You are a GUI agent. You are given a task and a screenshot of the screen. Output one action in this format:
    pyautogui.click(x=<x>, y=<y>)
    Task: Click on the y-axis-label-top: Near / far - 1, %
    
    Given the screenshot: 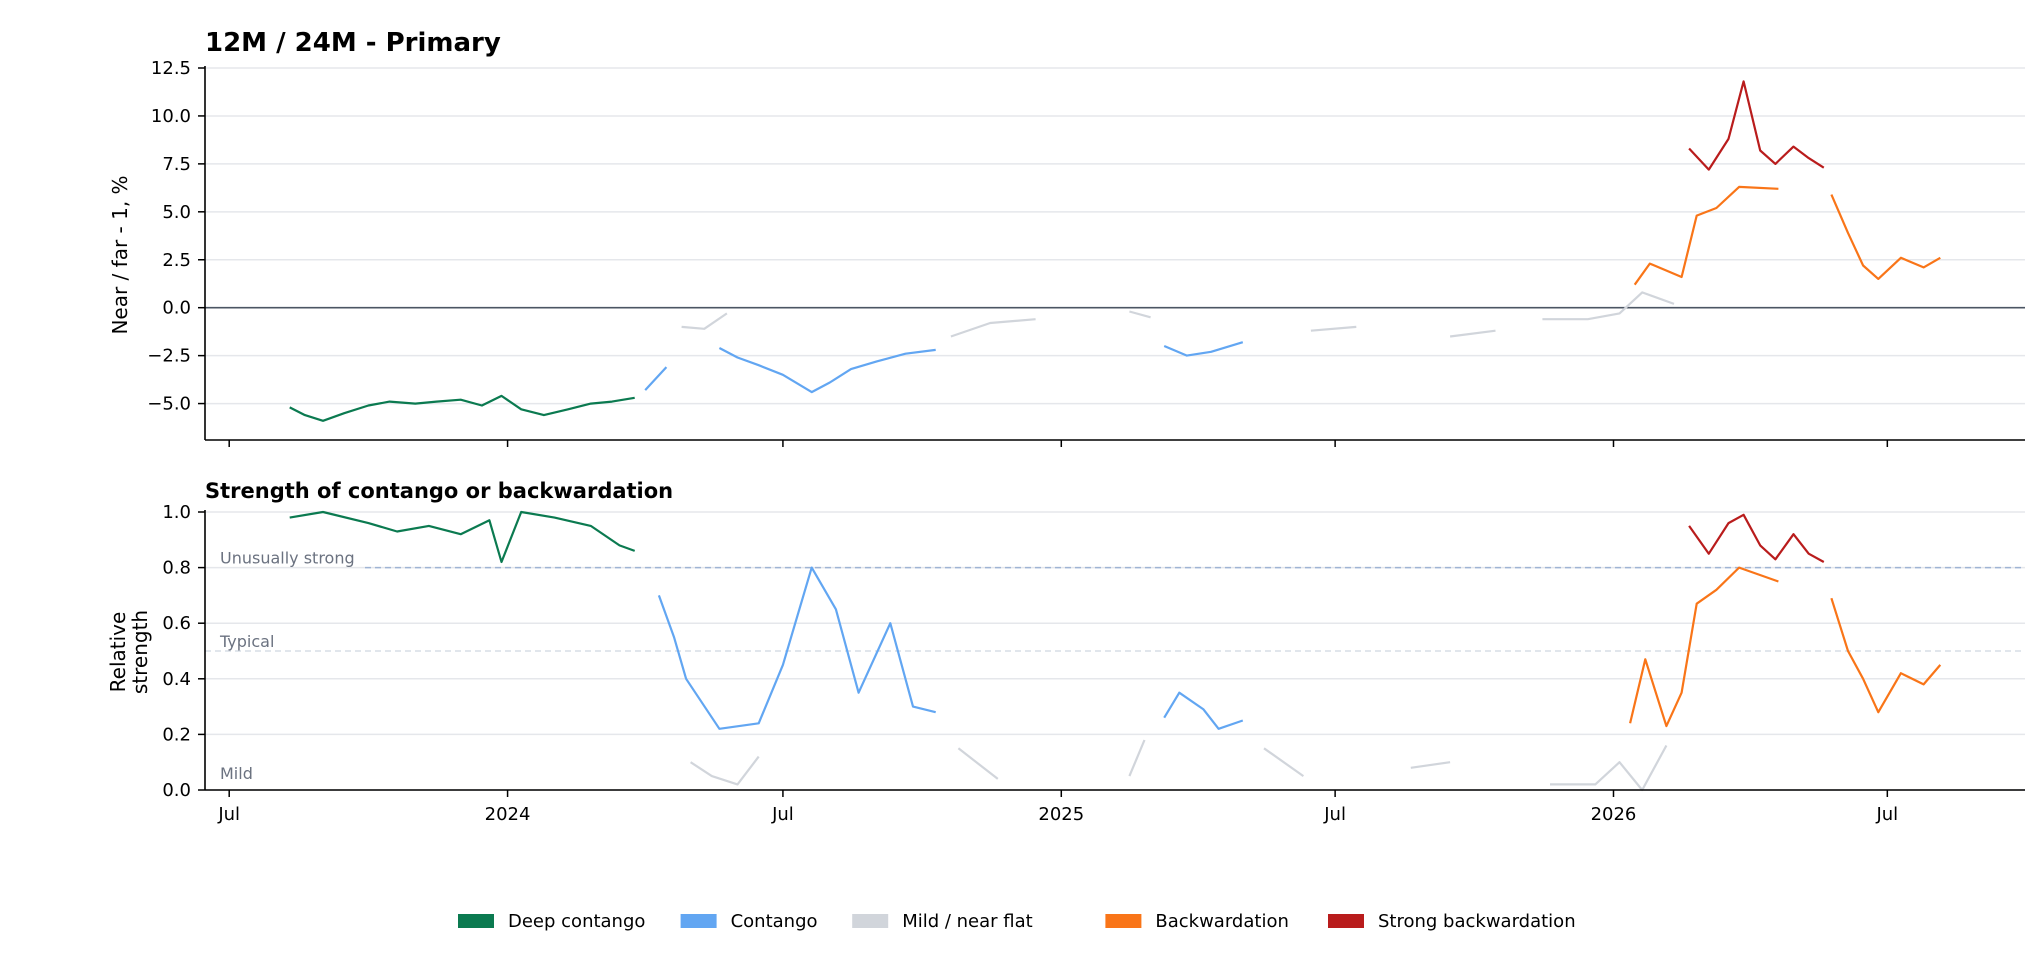 What is the action you would take?
    pyautogui.click(x=120, y=254)
    